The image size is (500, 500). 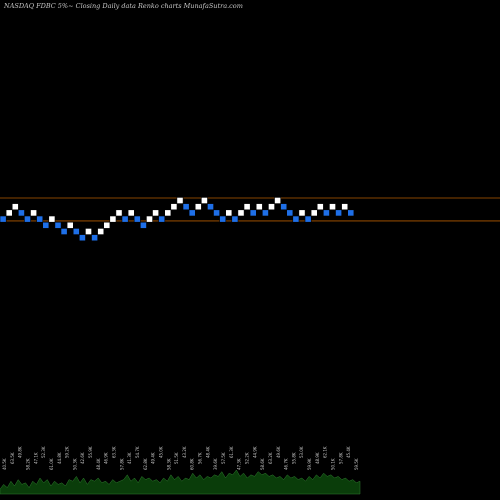 I want to click on volume-label-37: 55.8K, so click(x=293, y=458).